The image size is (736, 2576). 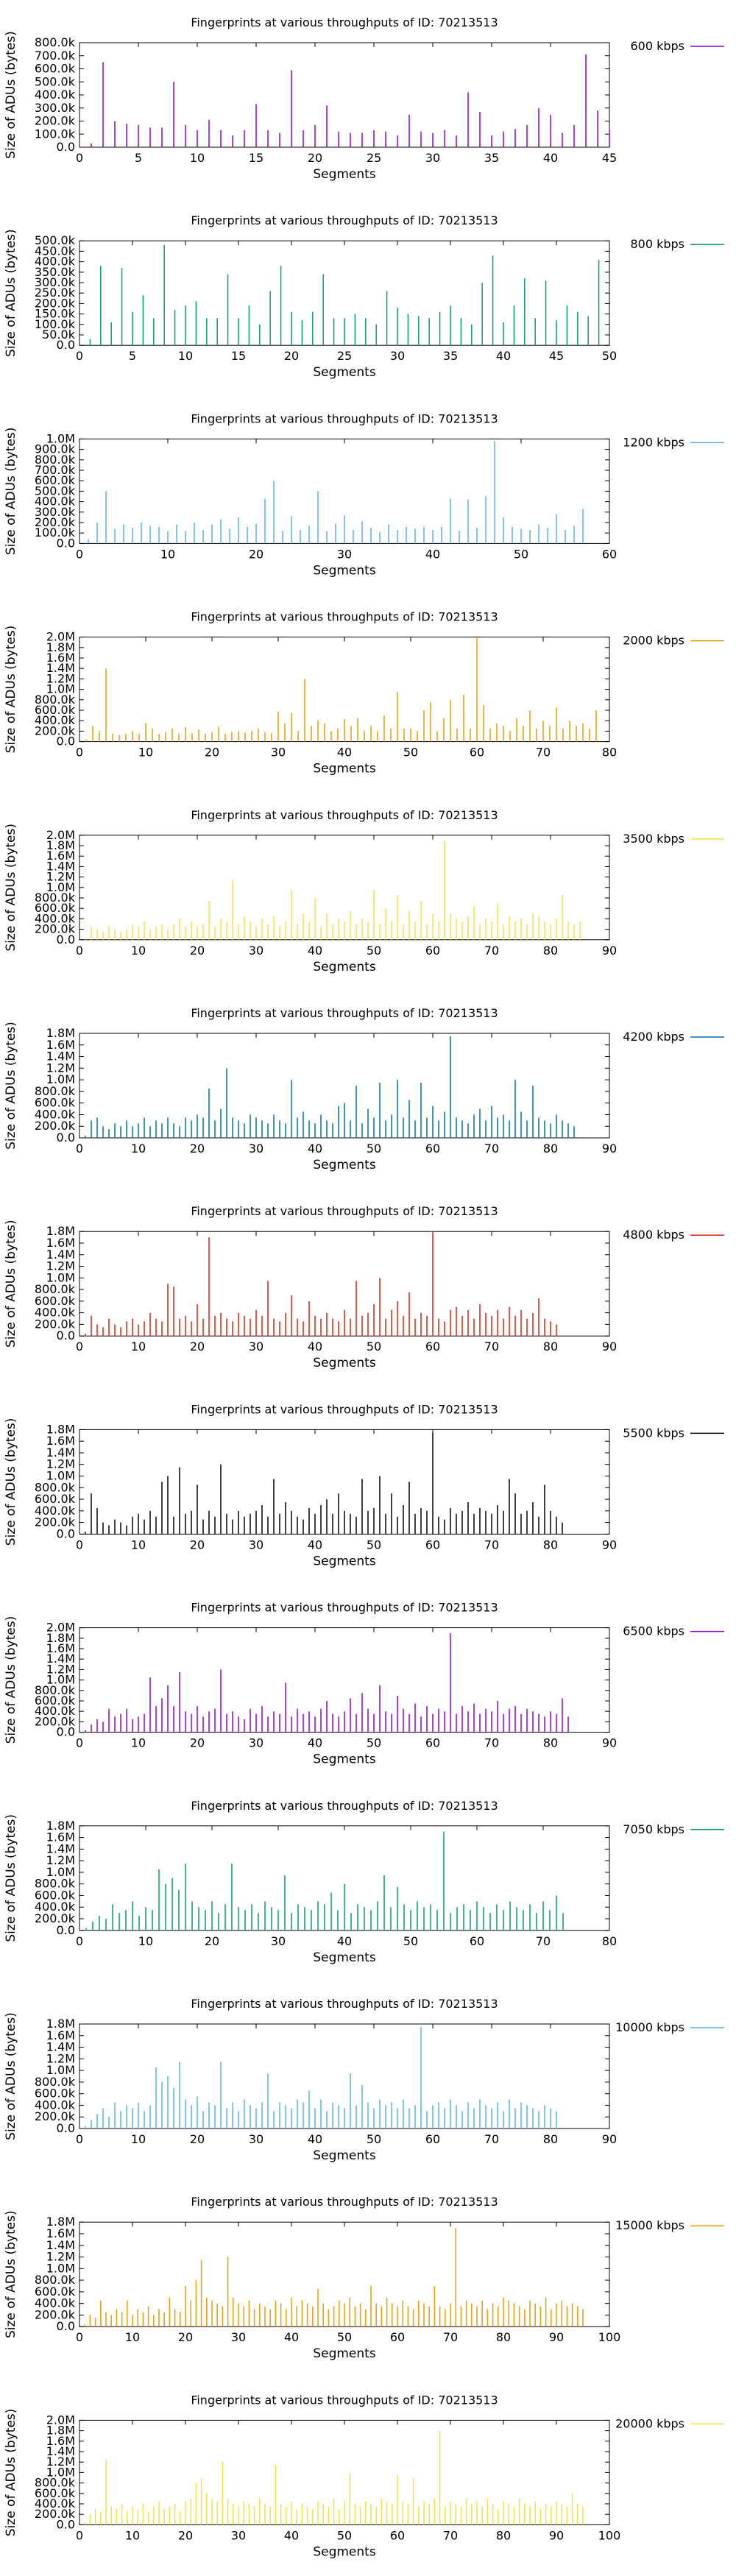 I want to click on y-tick-label: 300.0k, so click(x=55, y=108).